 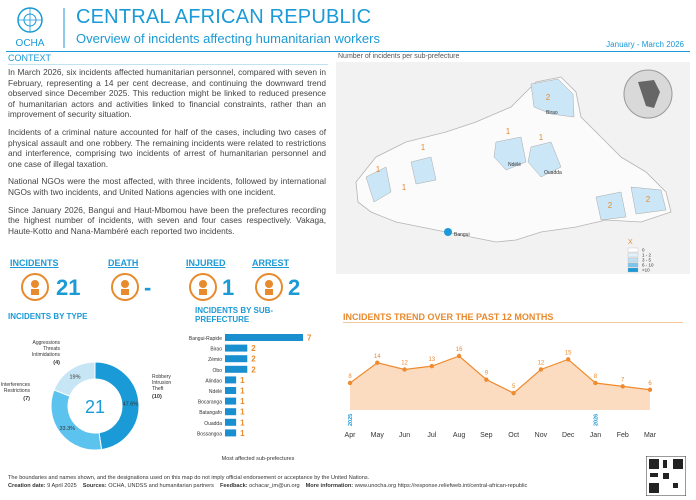 I want to click on category-label: Ouadda, so click(x=213, y=424).